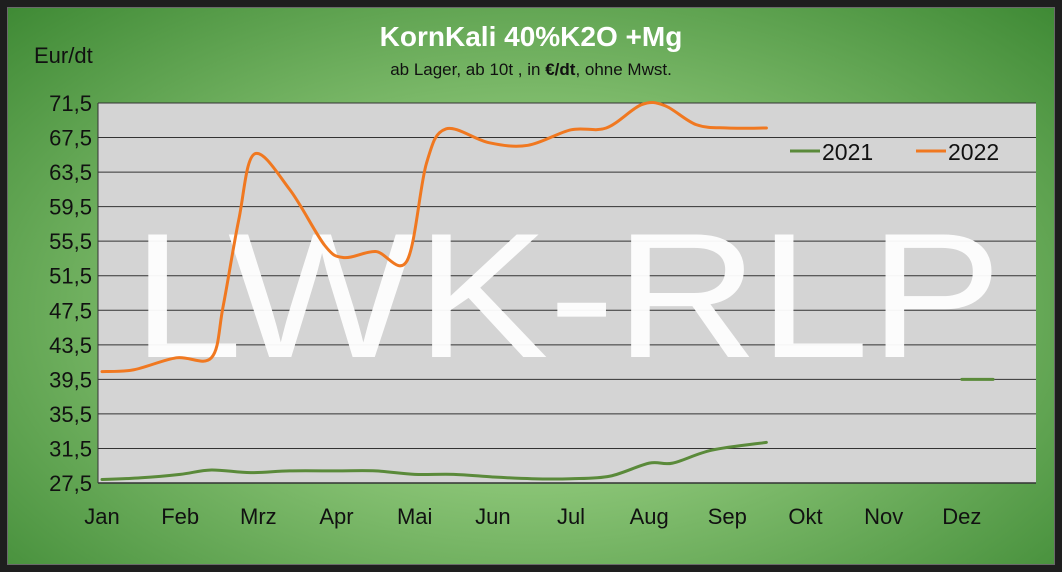 This screenshot has width=1062, height=572. Describe the element at coordinates (70, 379) in the screenshot. I see `y-tick-label: 39,5` at that location.